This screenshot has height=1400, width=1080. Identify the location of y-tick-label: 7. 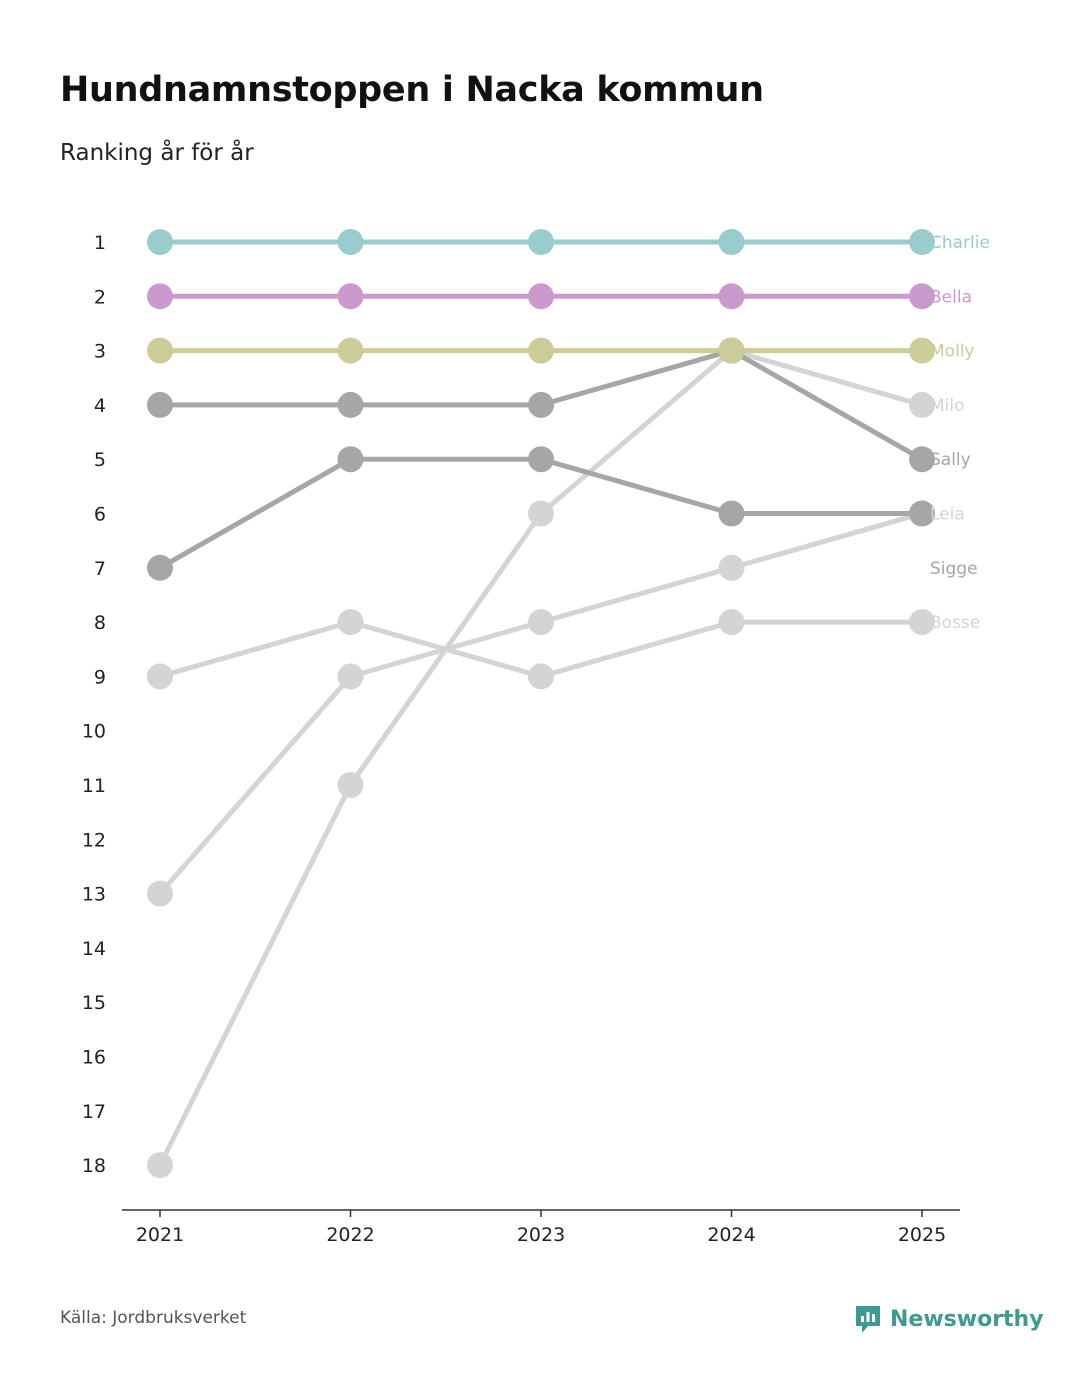
(100, 569).